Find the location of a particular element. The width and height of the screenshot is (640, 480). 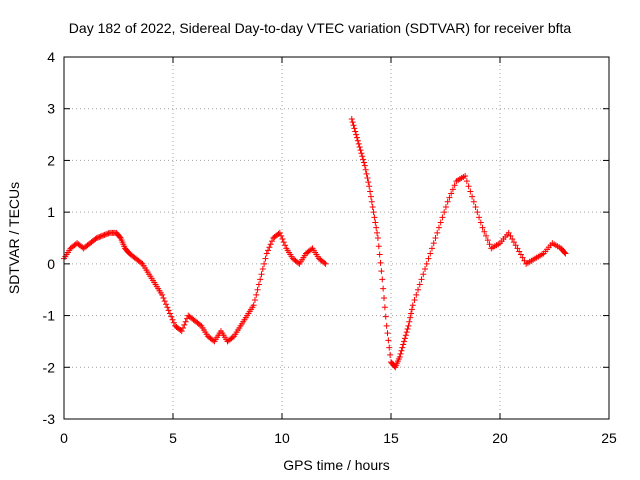

x-tick-label: 10 is located at coordinates (282, 438).